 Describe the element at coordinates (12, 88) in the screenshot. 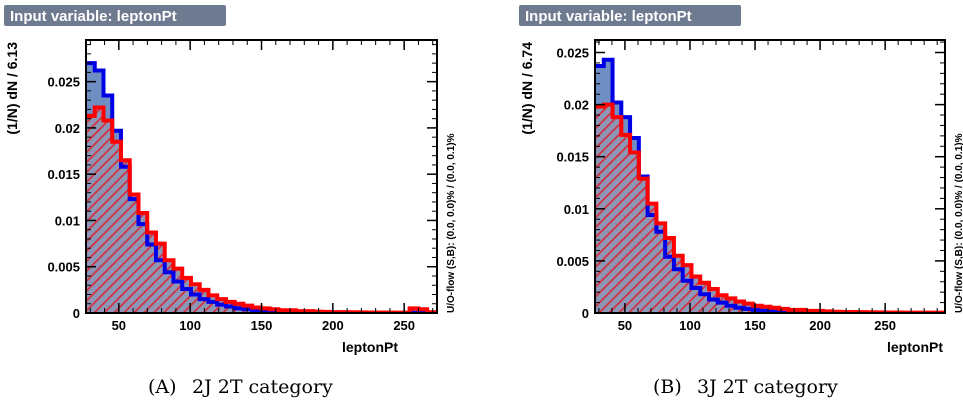

I see `y-axis-label: (1/N) dN / 6.13` at that location.